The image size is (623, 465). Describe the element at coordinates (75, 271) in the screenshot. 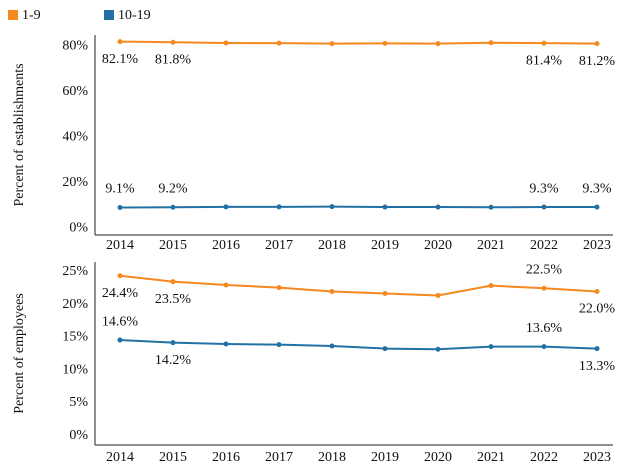

I see `y-tick-label: 25%` at that location.